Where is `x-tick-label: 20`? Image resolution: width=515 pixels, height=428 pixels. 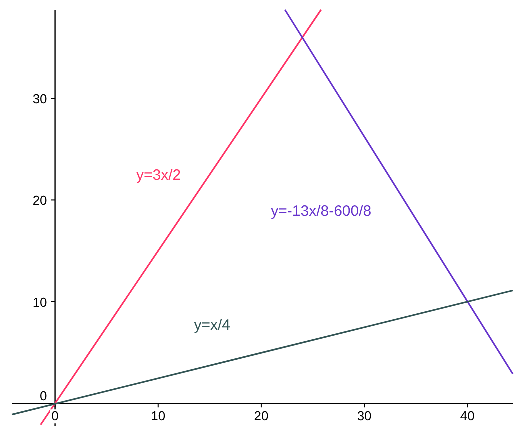
x-tick-label: 20 is located at coordinates (261, 416).